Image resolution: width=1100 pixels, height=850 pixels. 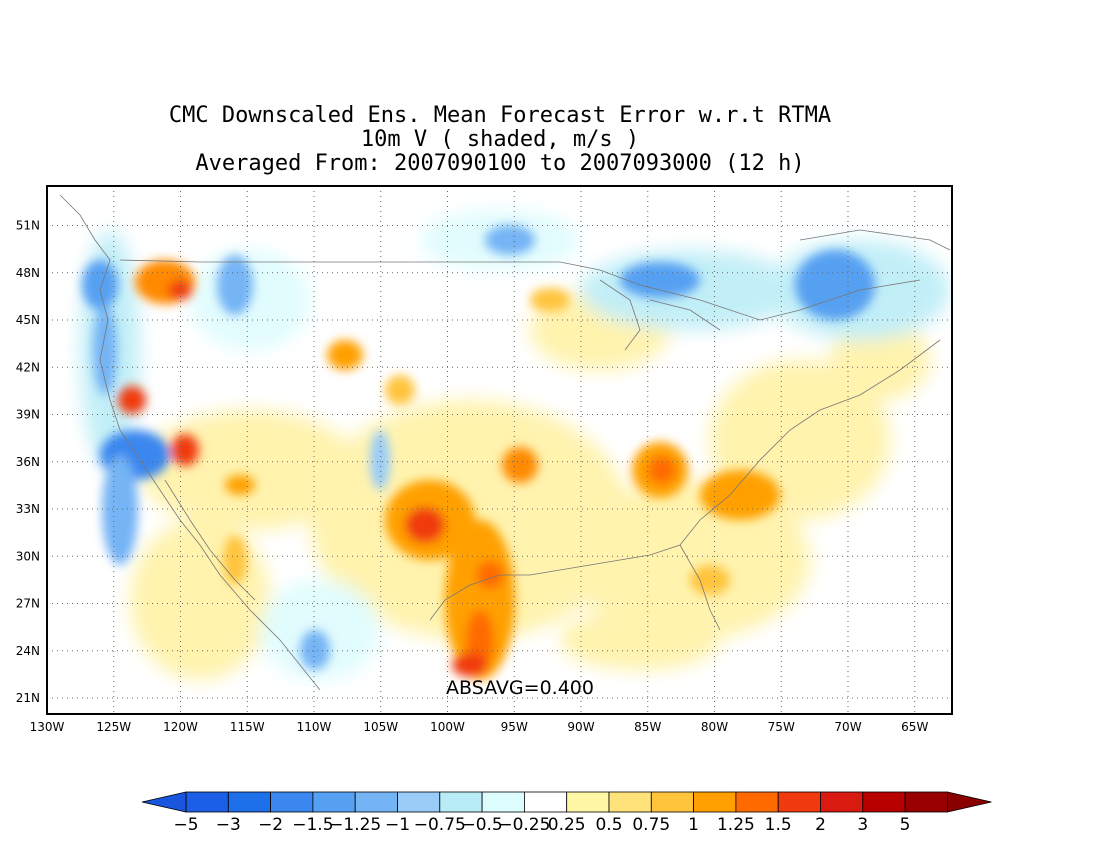 I want to click on lat-tick-label: 39N, so click(x=28, y=415).